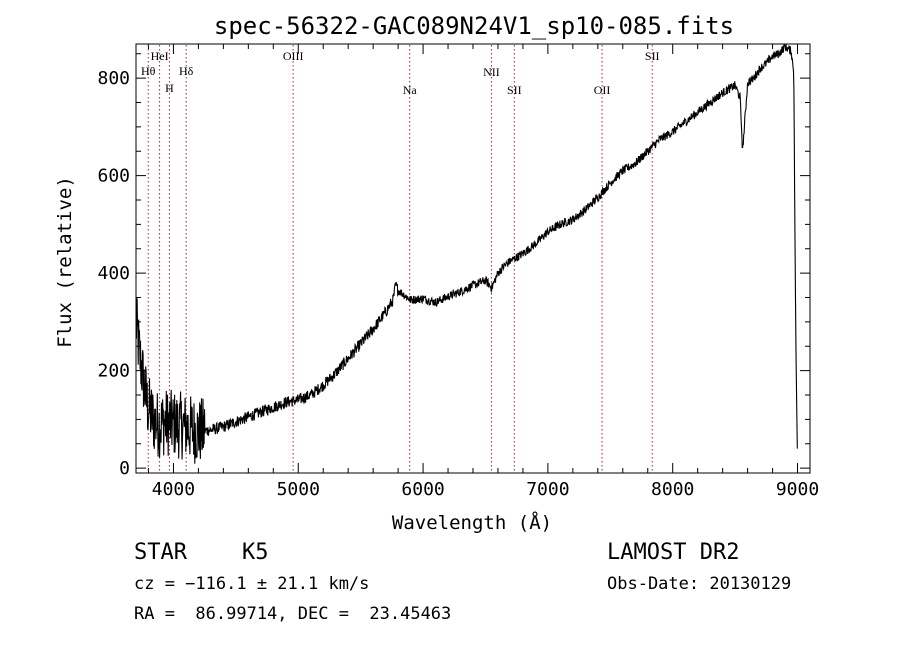 The width and height of the screenshot is (900, 649). I want to click on line-marker-label: Hδ, so click(186, 71).